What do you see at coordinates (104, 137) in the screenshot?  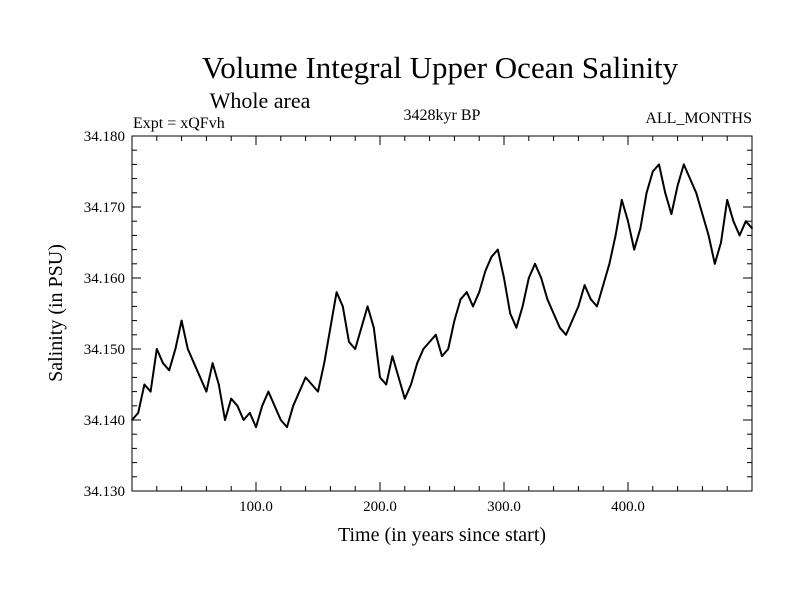 I see `y-tick-label: 34.180` at bounding box center [104, 137].